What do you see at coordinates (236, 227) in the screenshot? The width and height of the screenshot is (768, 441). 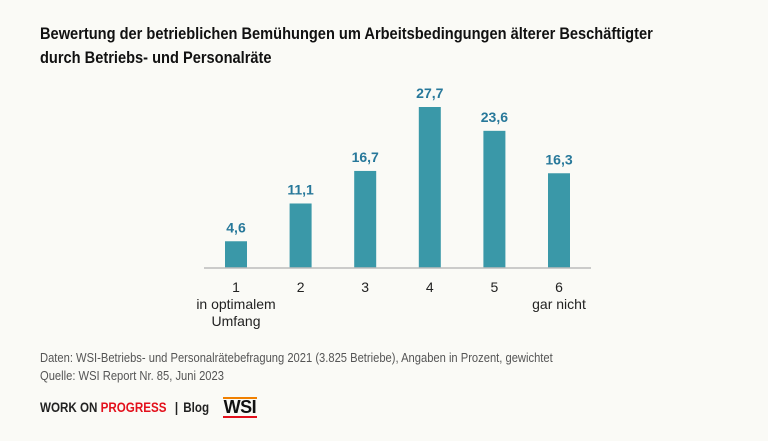 I see `value-label: 4,6` at bounding box center [236, 227].